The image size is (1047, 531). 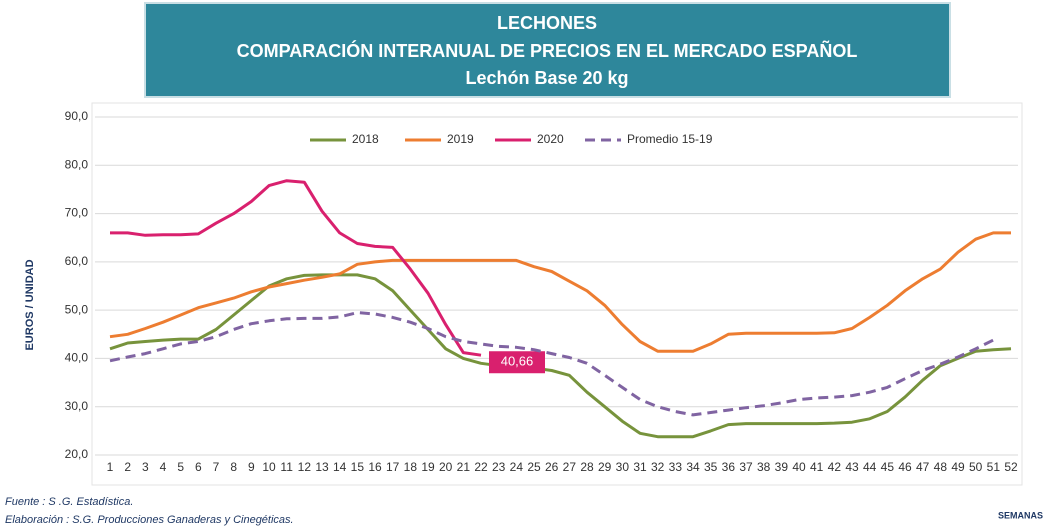 What do you see at coordinates (77, 309) in the screenshot?
I see `y-tick-label: 50,0` at bounding box center [77, 309].